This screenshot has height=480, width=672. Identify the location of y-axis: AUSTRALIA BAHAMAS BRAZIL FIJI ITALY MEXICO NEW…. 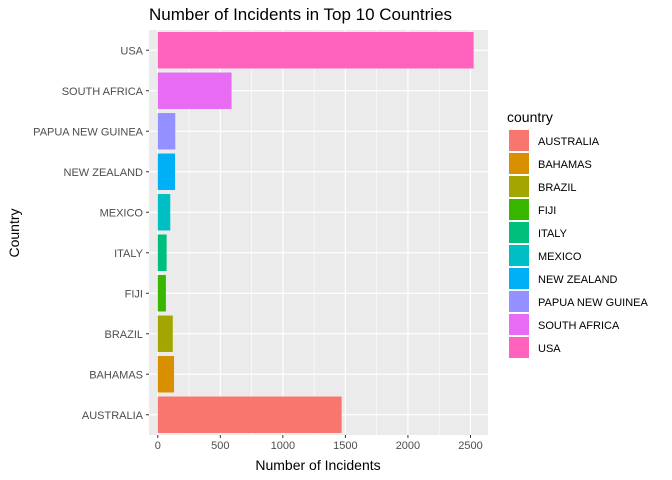
(91, 233).